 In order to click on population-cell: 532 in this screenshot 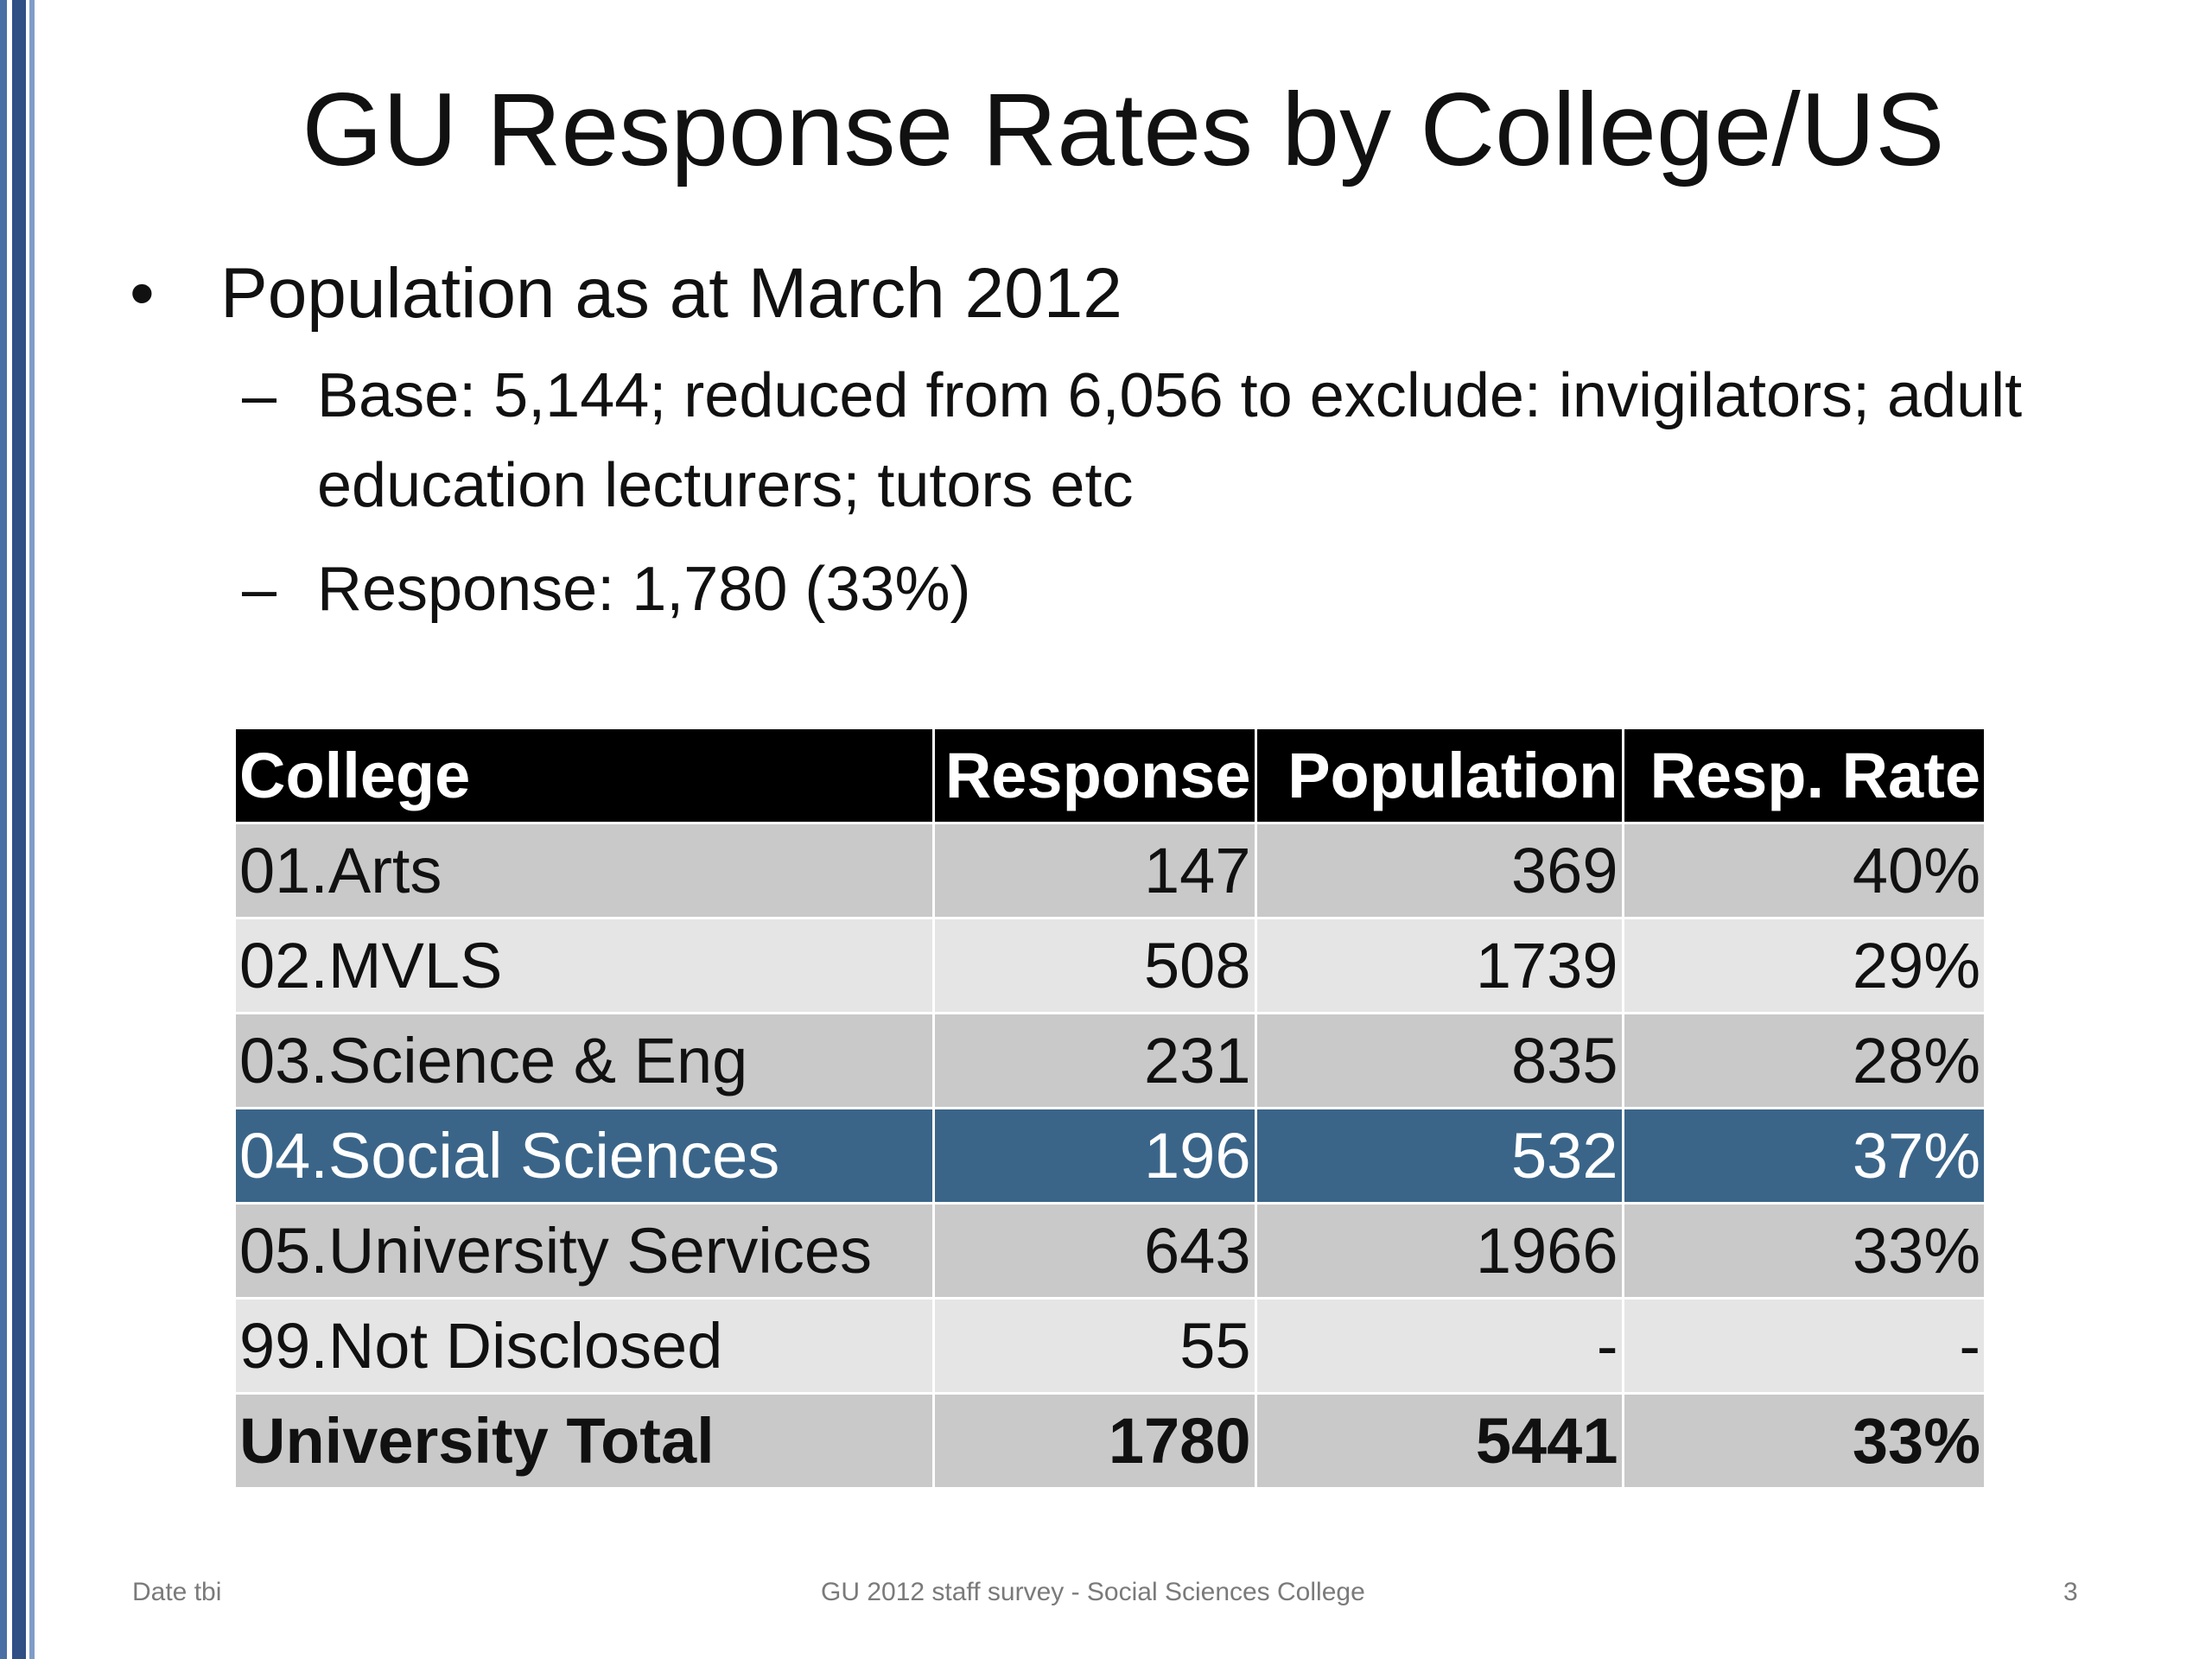, I will do `click(1439, 1156)`.